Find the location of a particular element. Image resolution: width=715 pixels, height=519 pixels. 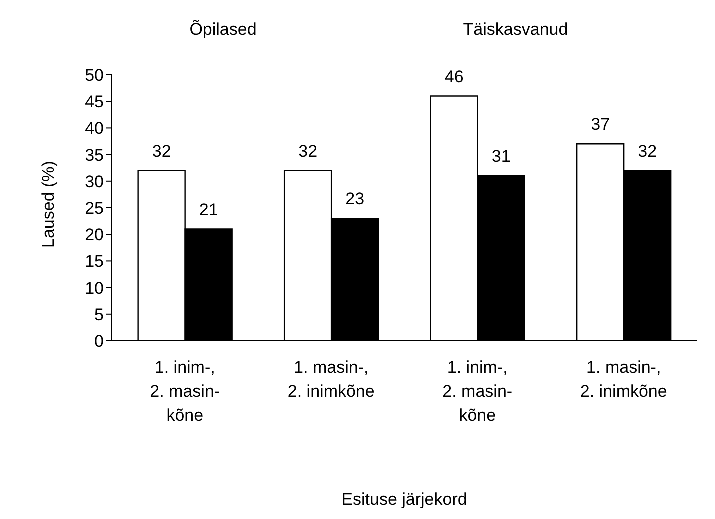

data-label: 31 is located at coordinates (501, 156).